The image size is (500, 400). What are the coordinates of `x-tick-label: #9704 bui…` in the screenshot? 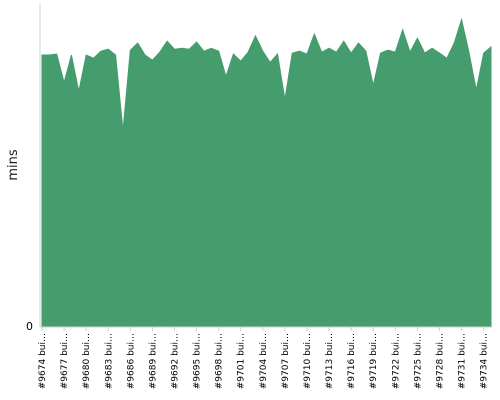 It's located at (264, 361).